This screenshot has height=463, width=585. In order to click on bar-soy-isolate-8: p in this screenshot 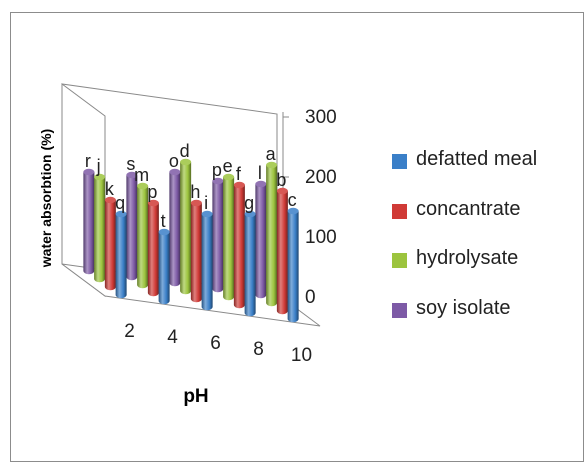, I will do `click(218, 226)`.